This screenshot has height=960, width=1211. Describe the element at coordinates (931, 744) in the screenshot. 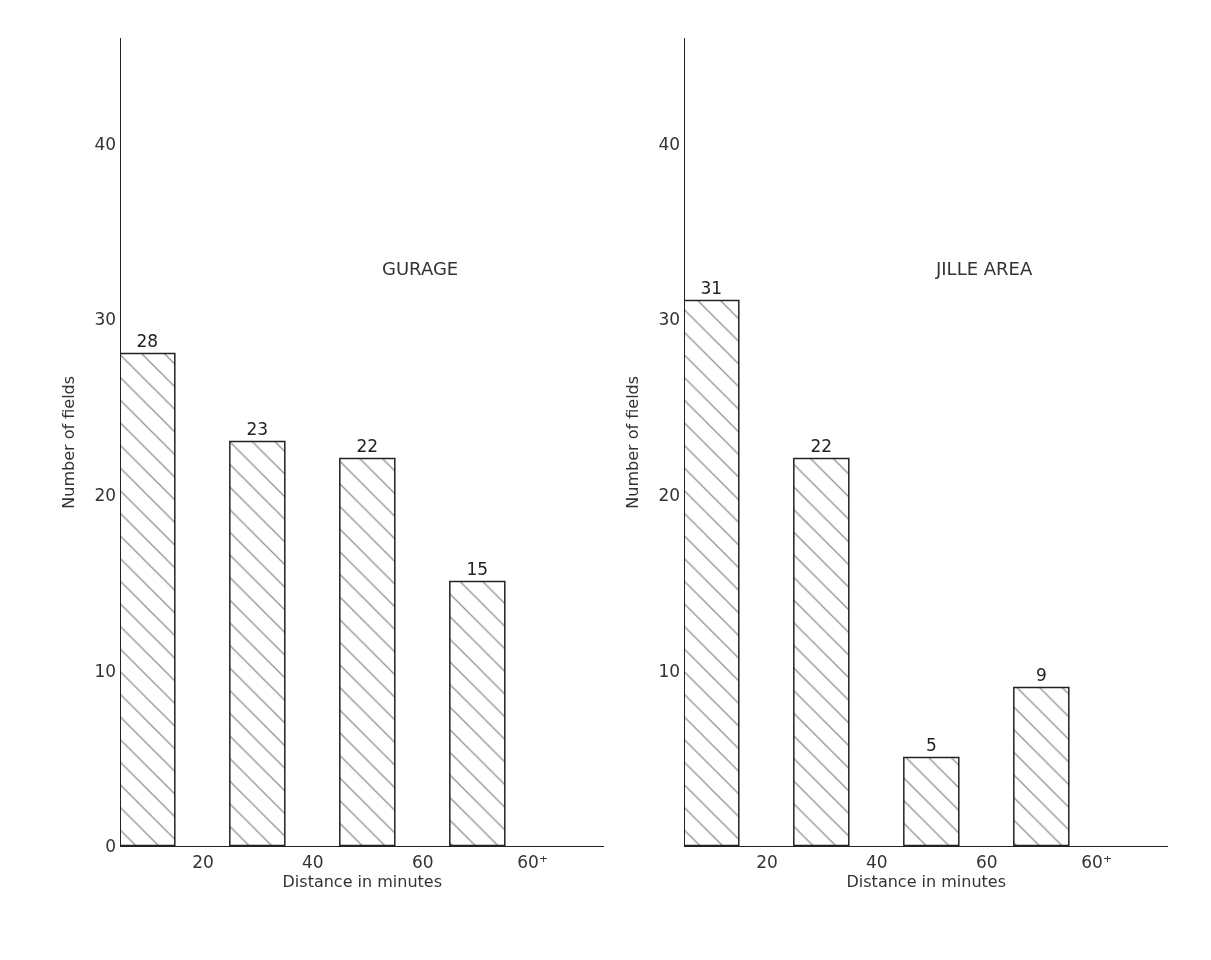

I see `data-label: 5` at that location.